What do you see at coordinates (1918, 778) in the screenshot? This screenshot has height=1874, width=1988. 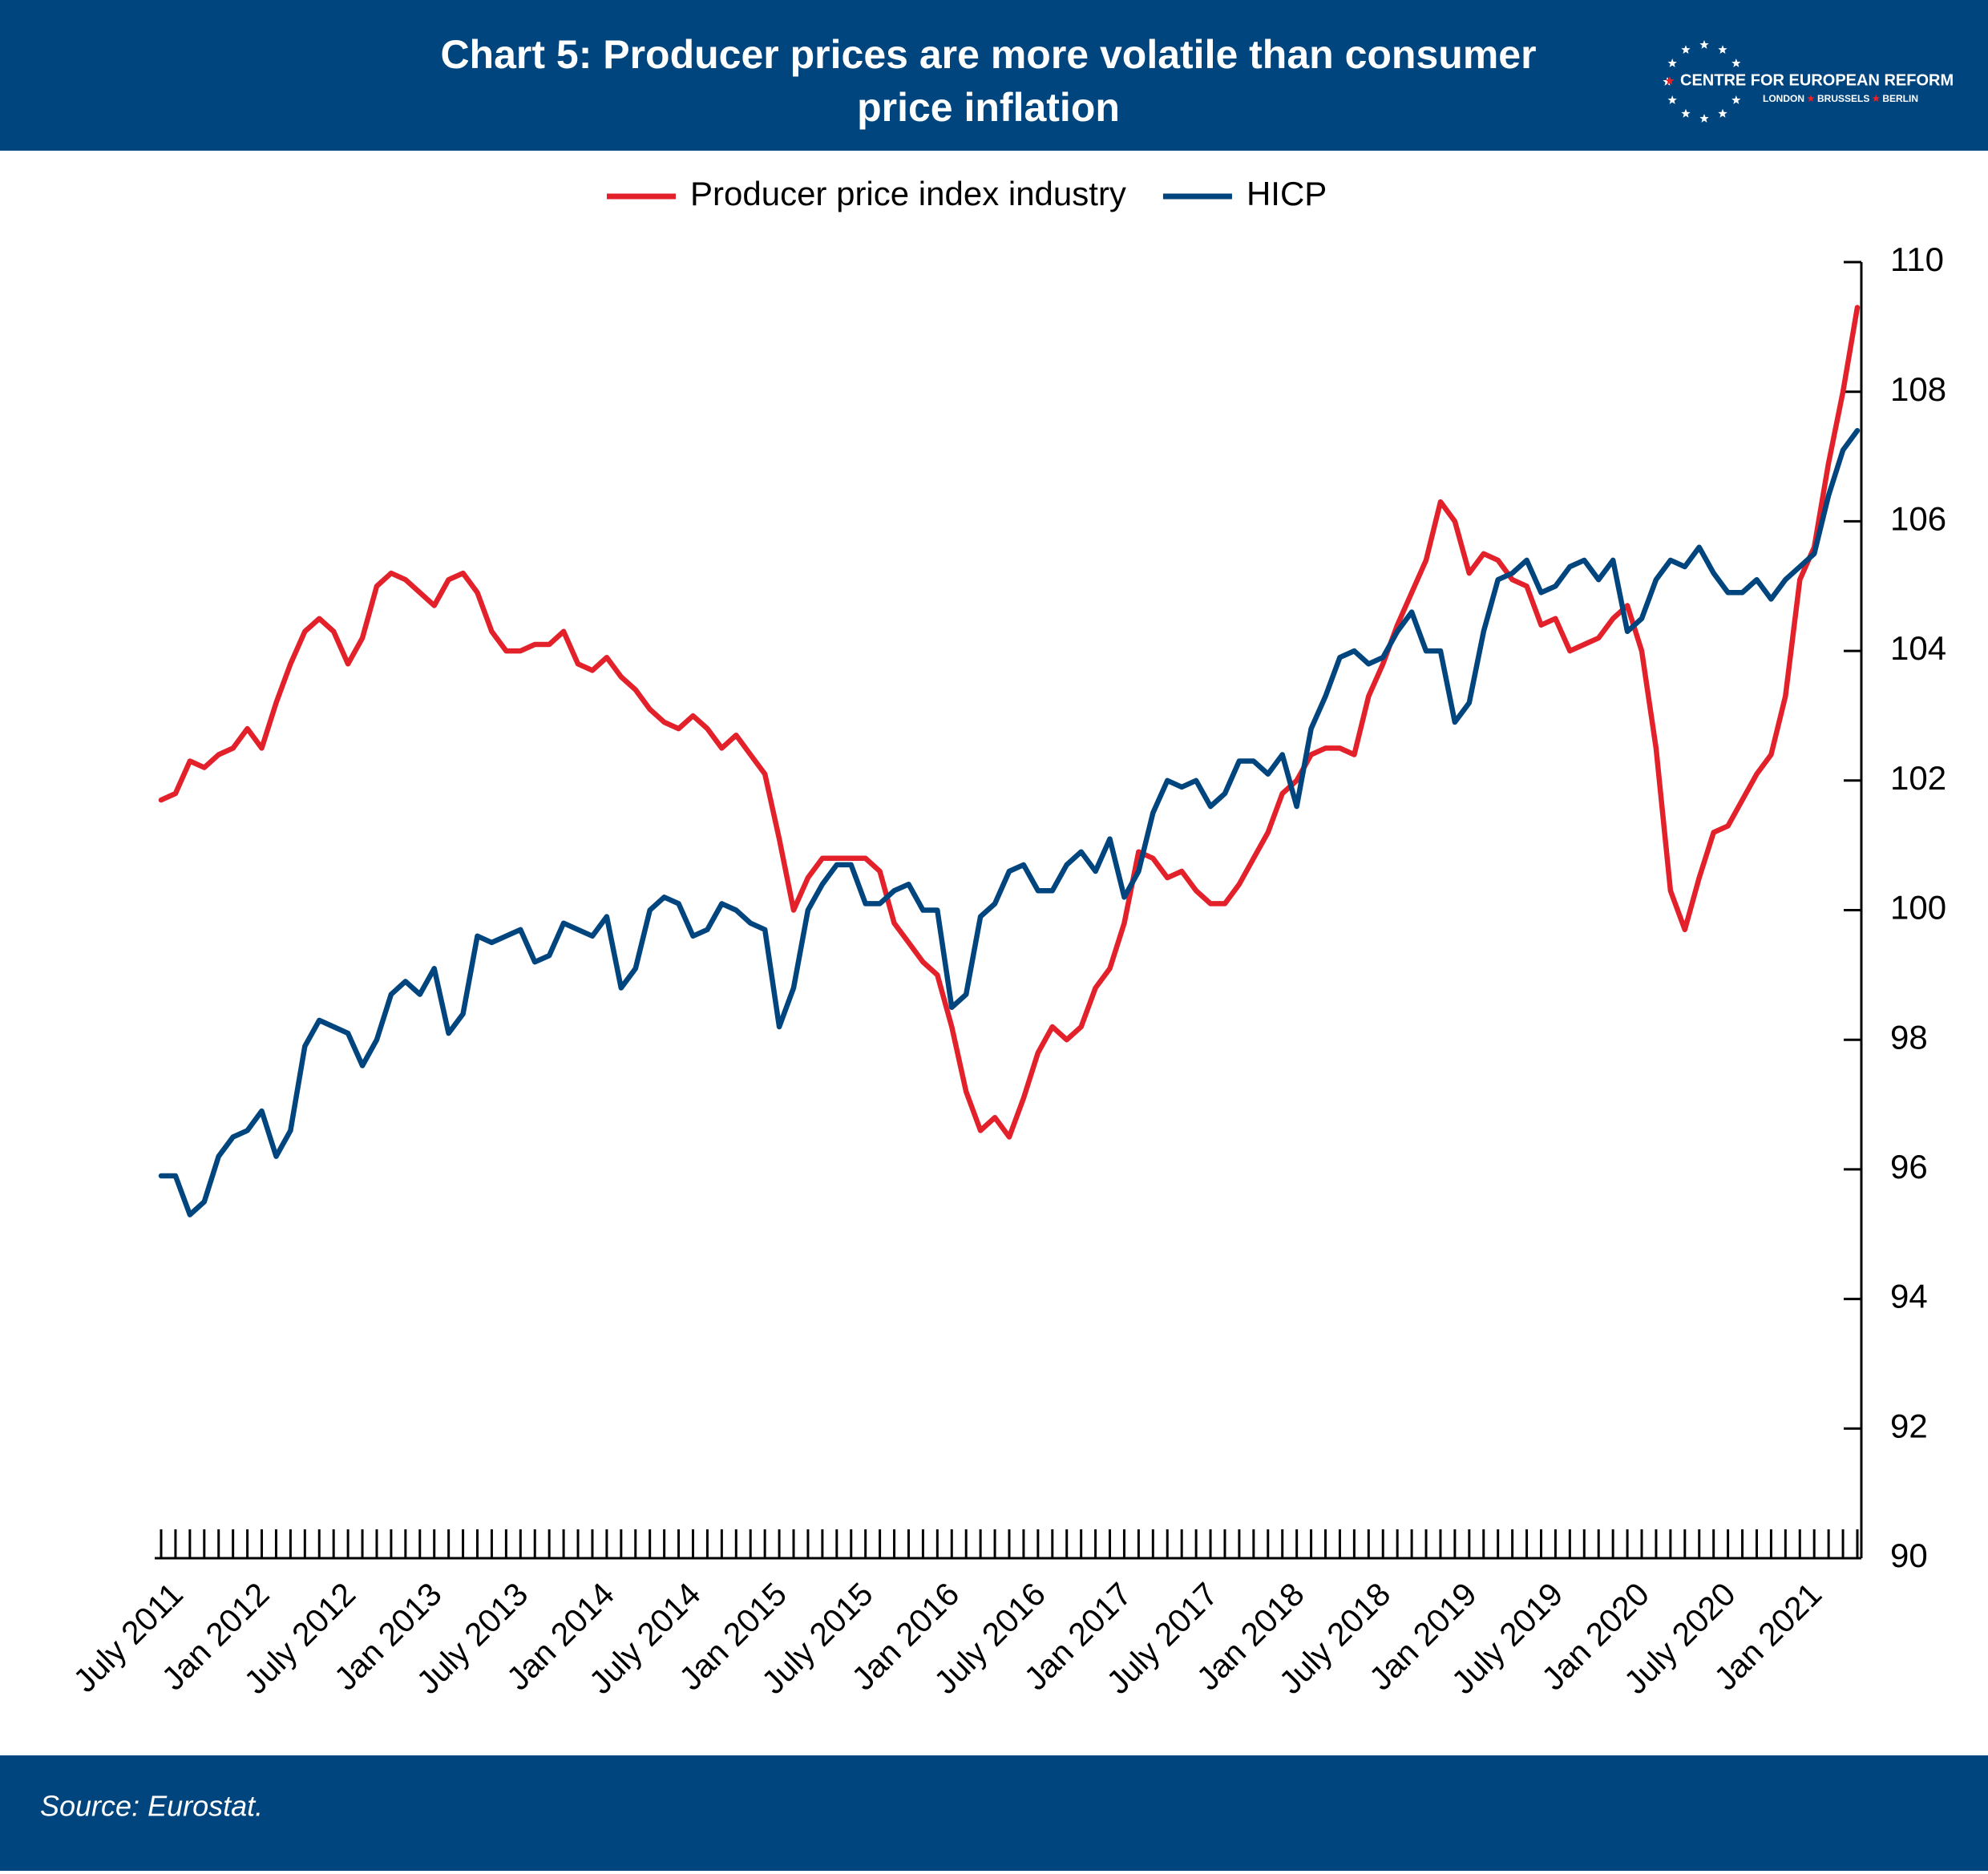 I see `y-tick-label: 102` at bounding box center [1918, 778].